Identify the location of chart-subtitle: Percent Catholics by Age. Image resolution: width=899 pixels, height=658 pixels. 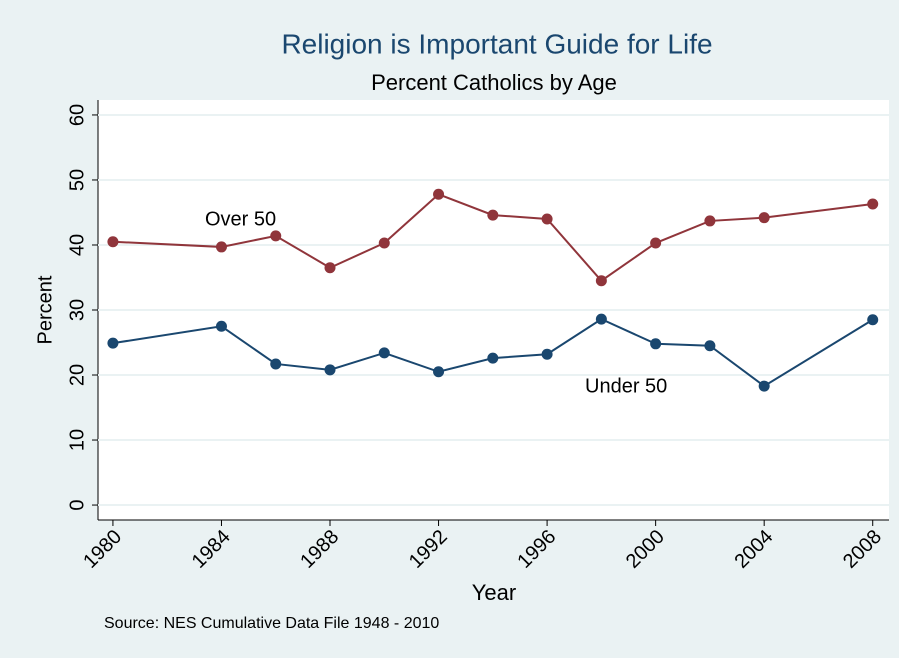
(494, 82).